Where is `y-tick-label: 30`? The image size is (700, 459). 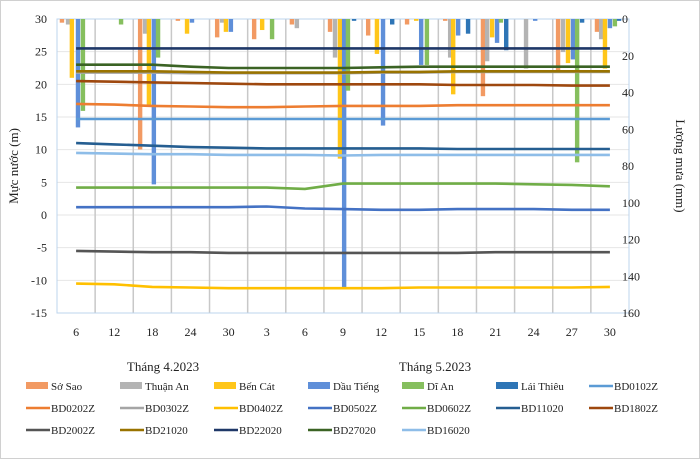
y-tick-label: 30 is located at coordinates (41, 19).